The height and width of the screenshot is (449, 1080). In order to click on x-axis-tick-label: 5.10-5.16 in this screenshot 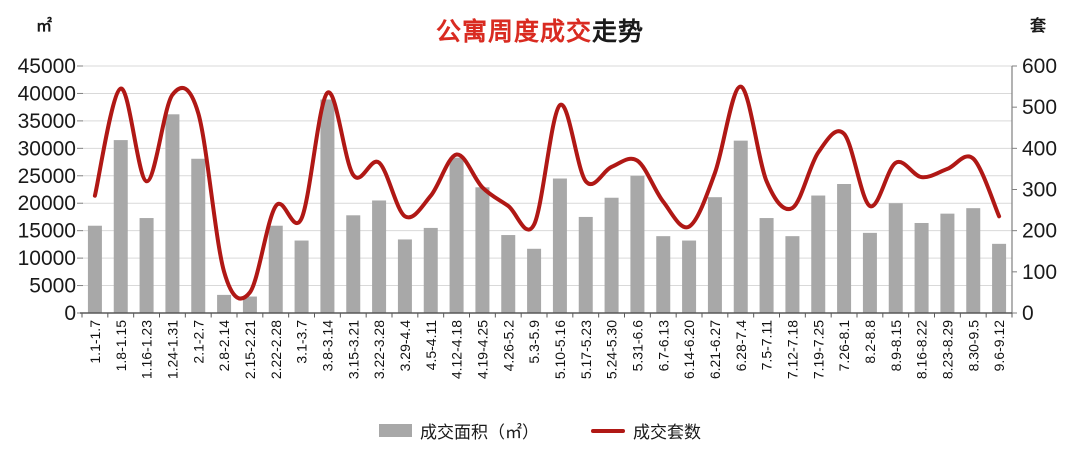, I will do `click(560, 349)`.